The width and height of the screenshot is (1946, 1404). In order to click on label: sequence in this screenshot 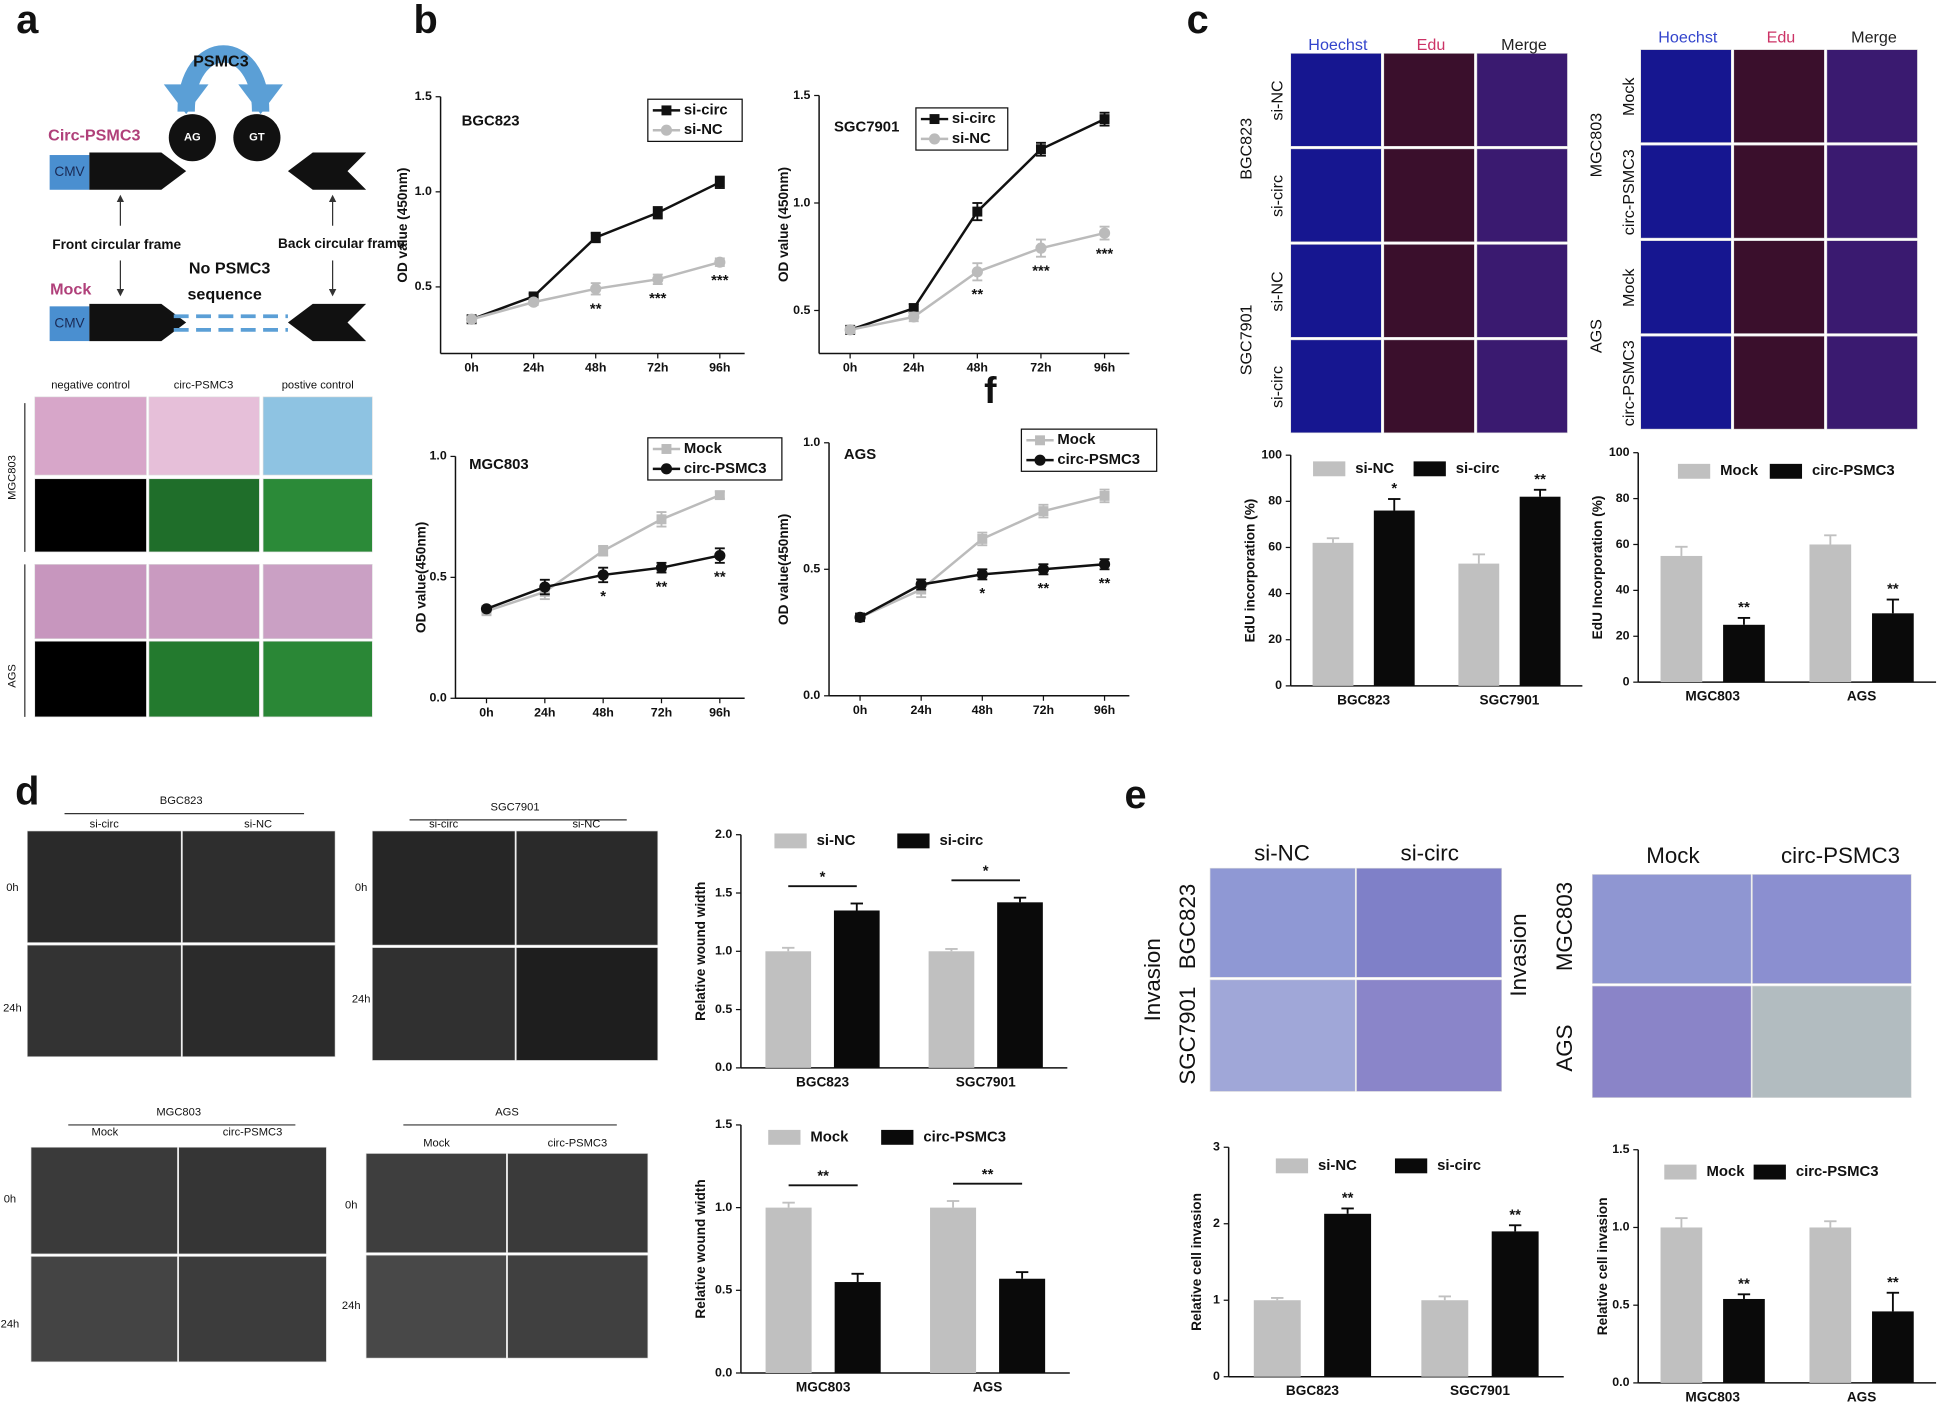, I will do `click(224, 294)`.